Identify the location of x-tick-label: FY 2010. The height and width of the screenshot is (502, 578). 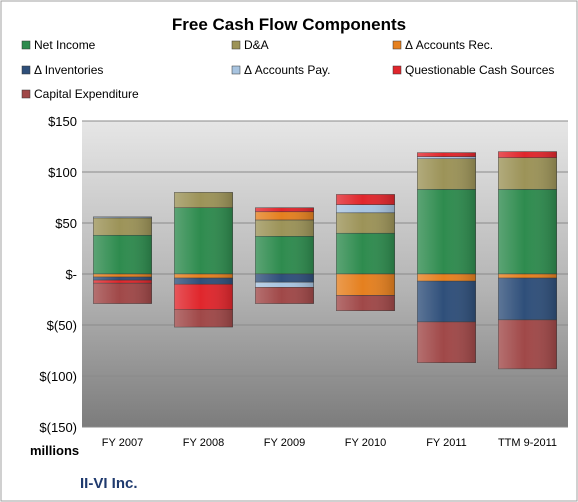
(365, 443).